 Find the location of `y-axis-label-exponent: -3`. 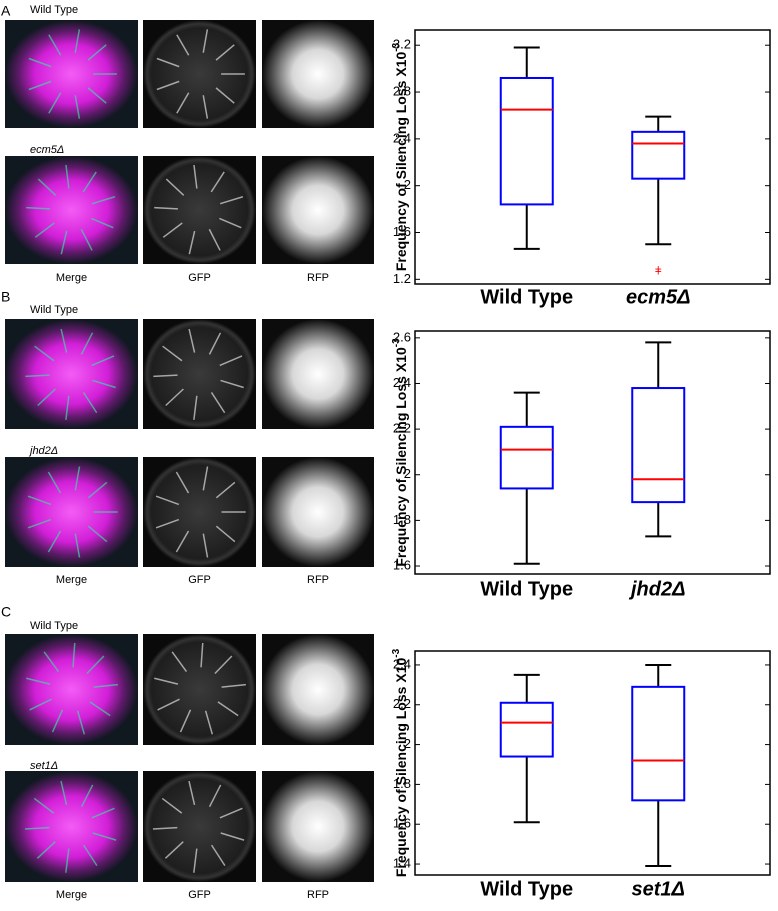

y-axis-label-exponent: -3 is located at coordinates (396, 46).